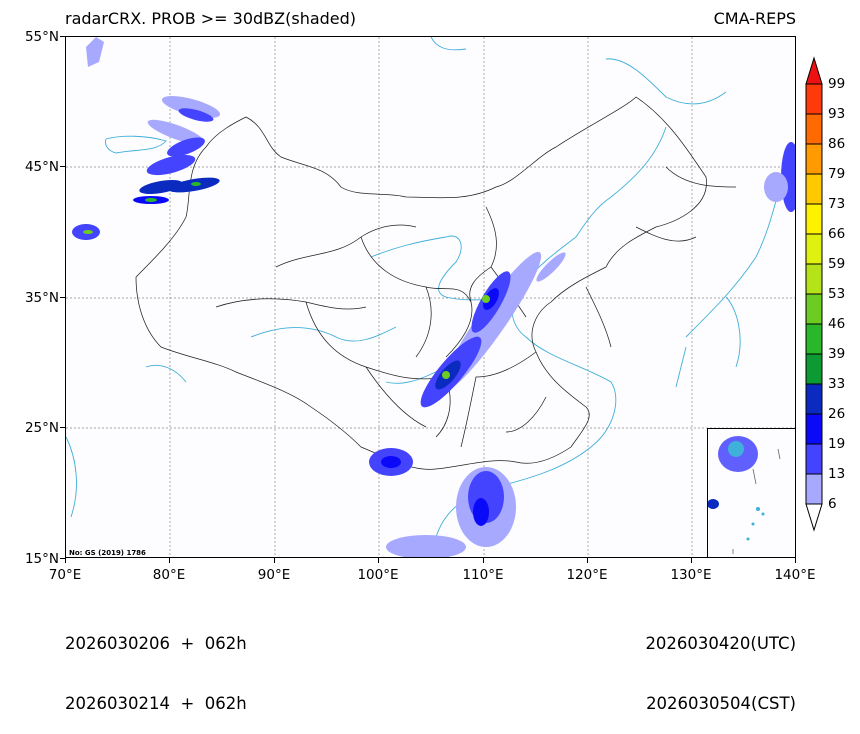 Image resolution: width=860 pixels, height=734 pixels. What do you see at coordinates (837, 174) in the screenshot?
I see `colorbar-label: 79` at bounding box center [837, 174].